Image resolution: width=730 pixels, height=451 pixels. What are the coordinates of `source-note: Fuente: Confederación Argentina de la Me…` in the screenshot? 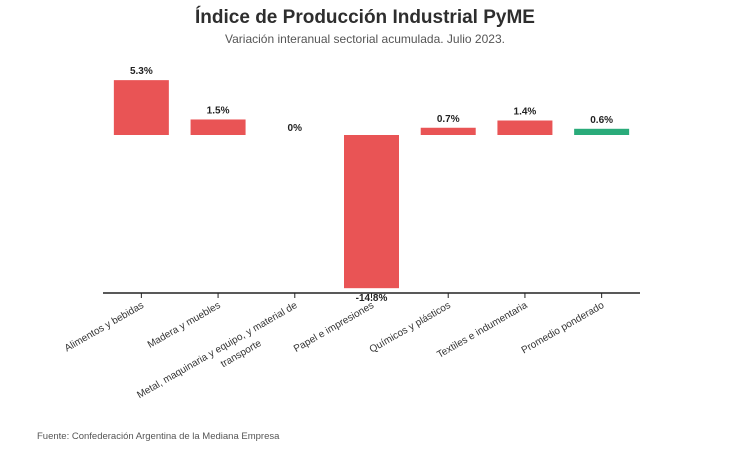 It's located at (158, 436).